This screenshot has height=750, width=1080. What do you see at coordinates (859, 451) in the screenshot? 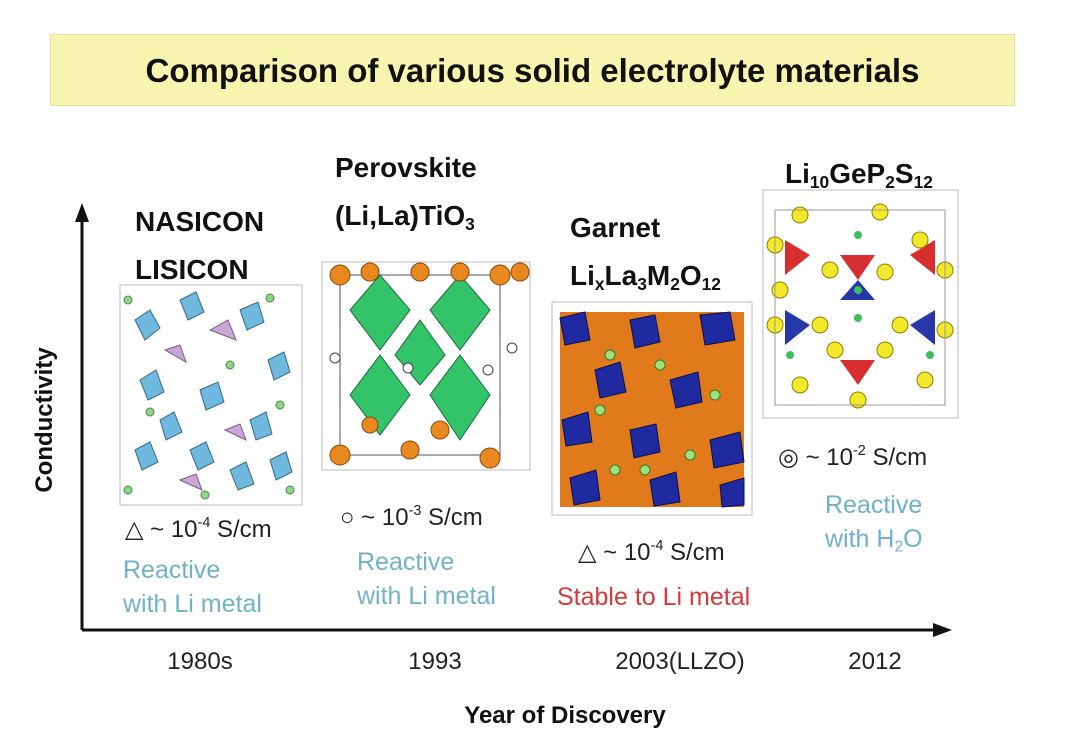
I see `conductivity-exponent: -2` at bounding box center [859, 451].